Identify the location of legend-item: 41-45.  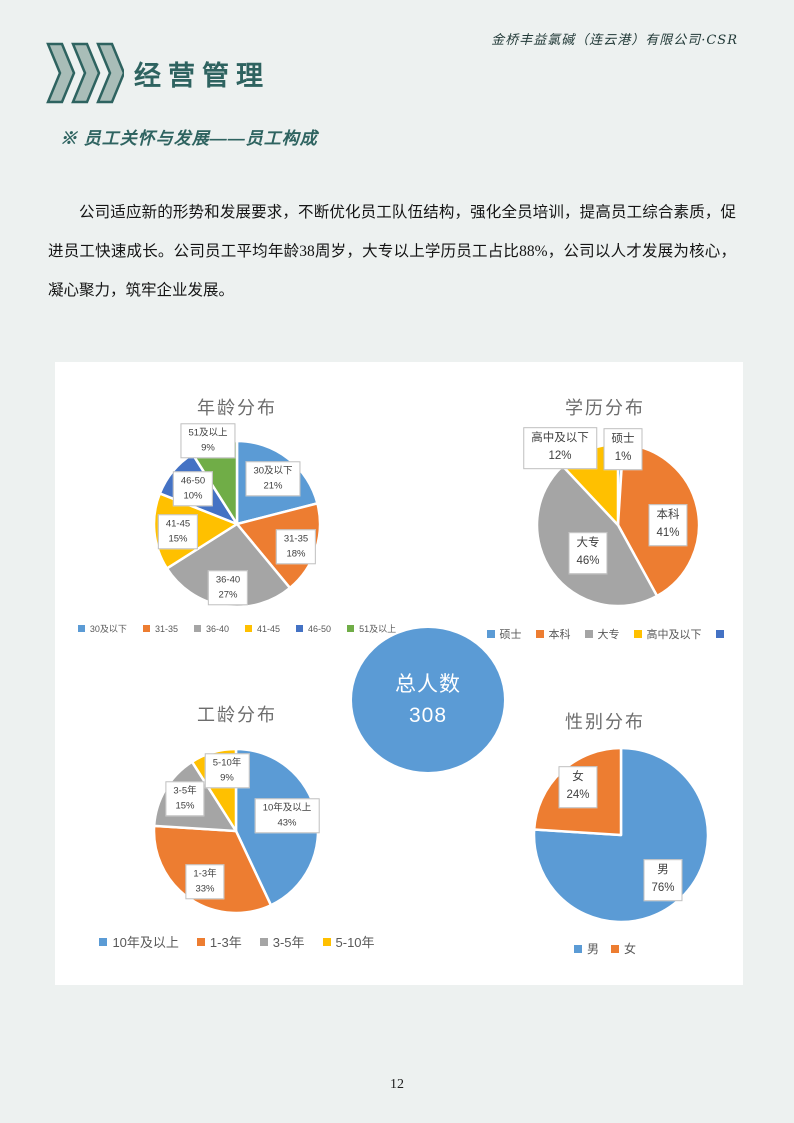
(262, 629).